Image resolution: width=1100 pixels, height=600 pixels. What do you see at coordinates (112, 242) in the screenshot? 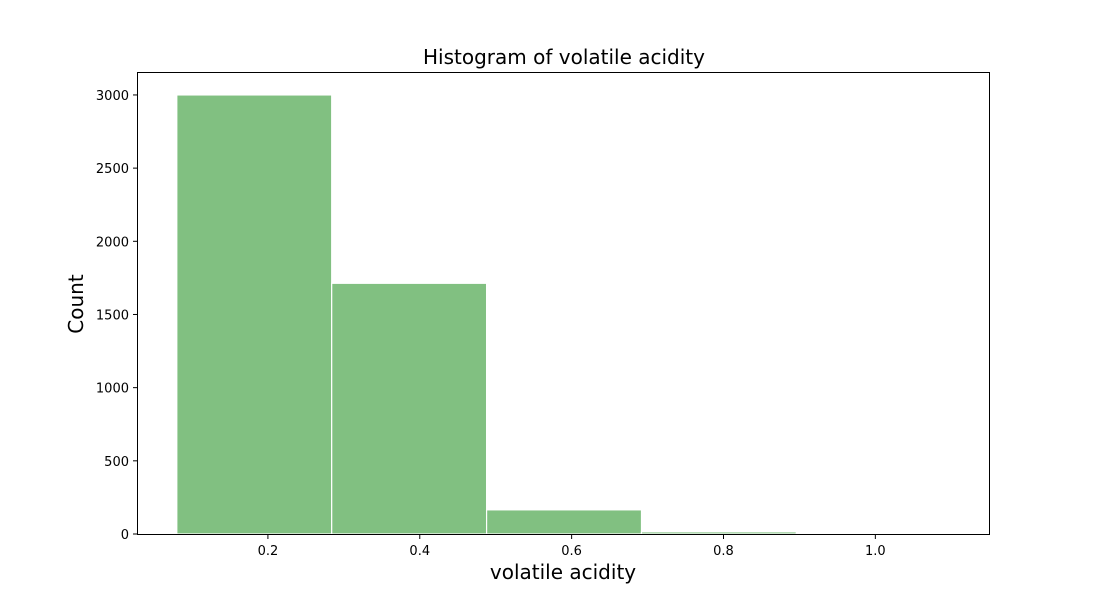
I see `y-tick-label: 2000` at bounding box center [112, 242].